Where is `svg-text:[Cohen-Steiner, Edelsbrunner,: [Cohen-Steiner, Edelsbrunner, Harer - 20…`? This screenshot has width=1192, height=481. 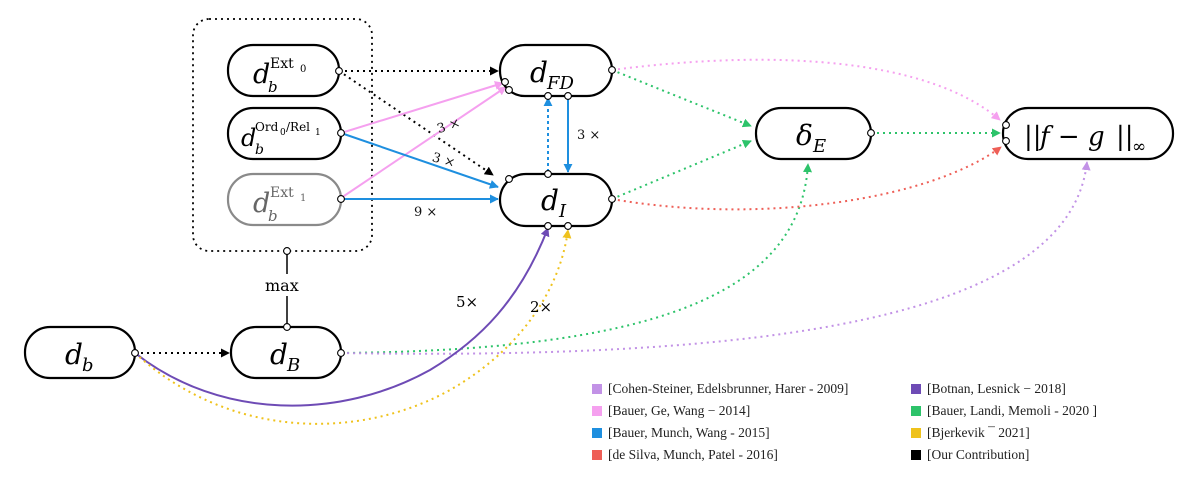
svg-text:[Cohen-Steiner, Edelsbrunner,: [Cohen-Steiner, Edelsbrunner, Harer - 20… is located at coordinates (728, 388).